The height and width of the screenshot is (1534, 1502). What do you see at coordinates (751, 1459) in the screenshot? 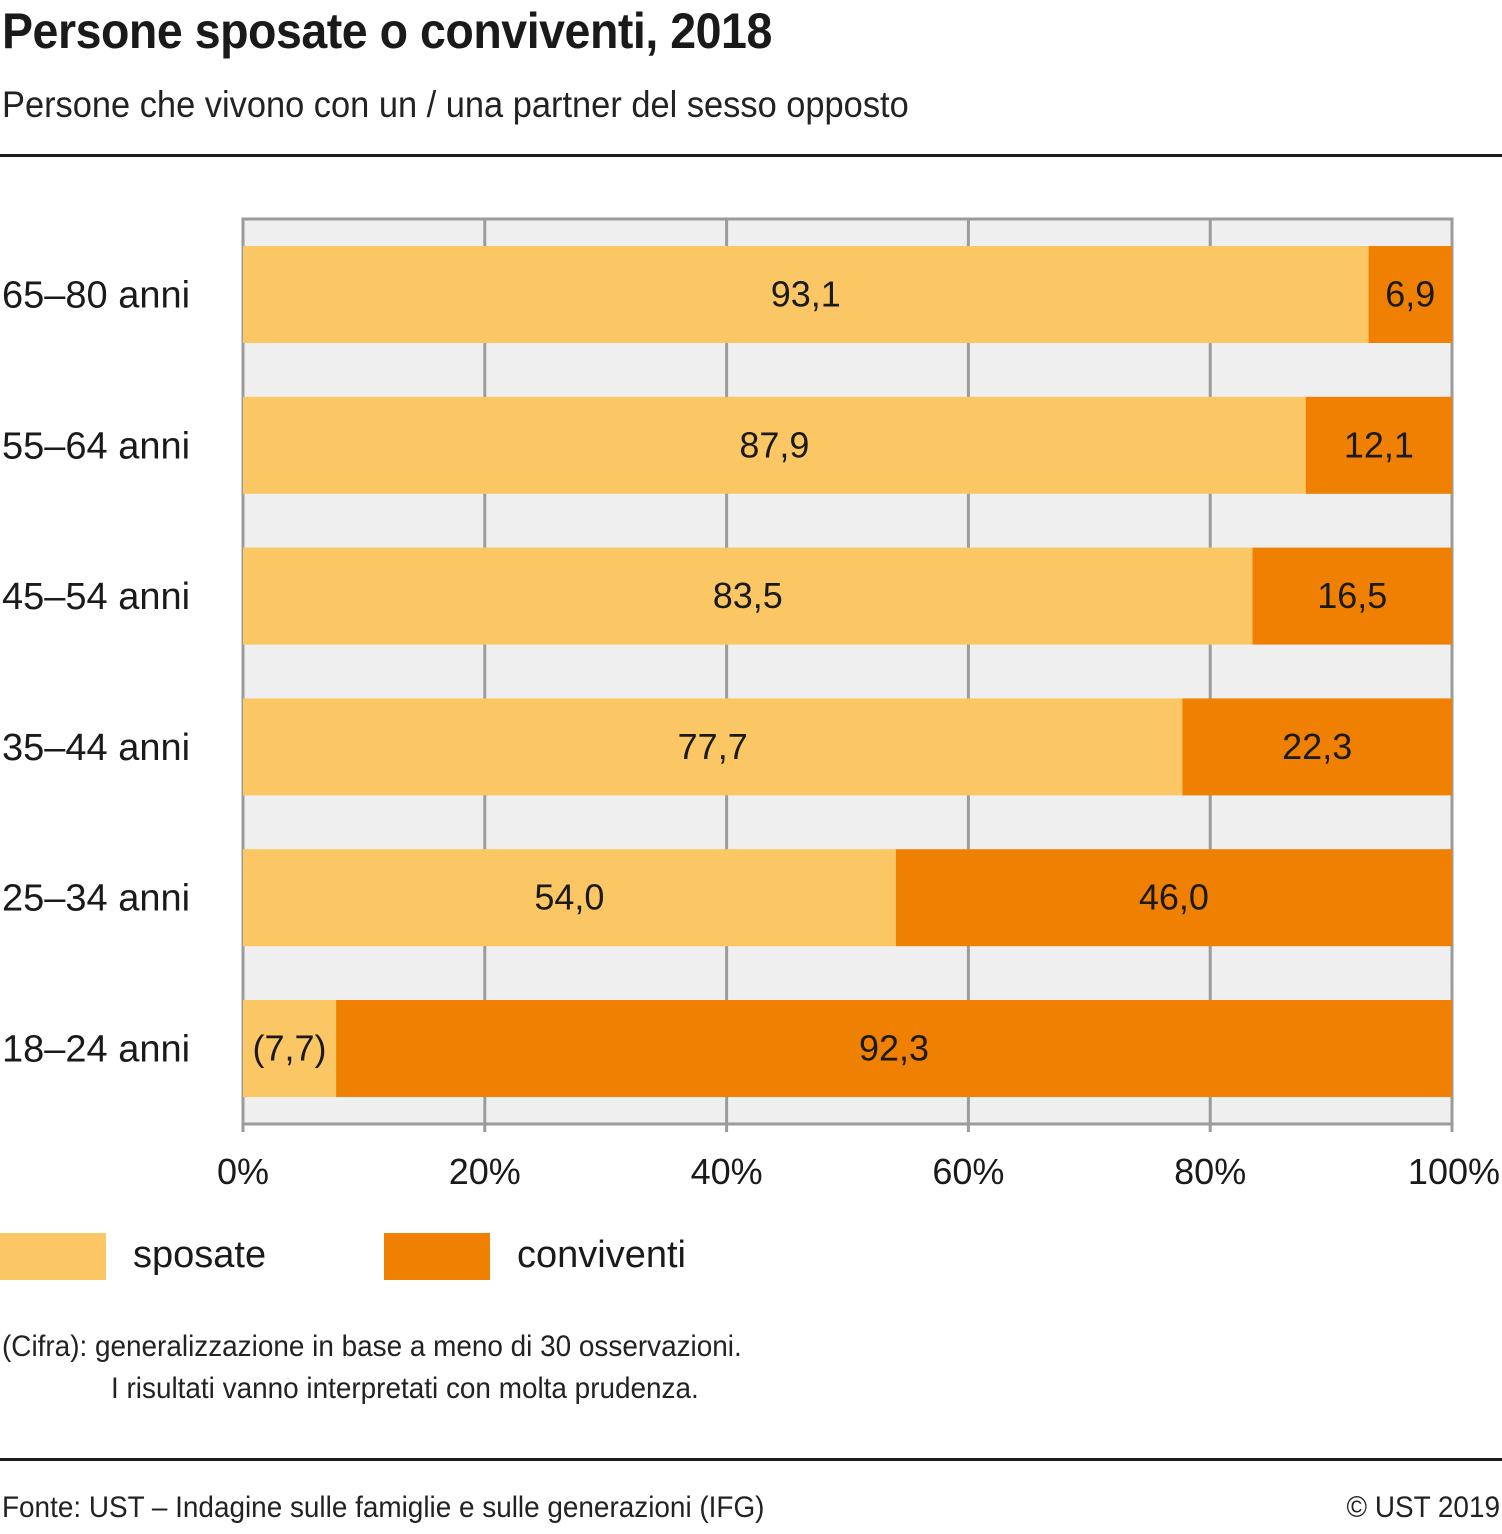
I see `footer-divider` at bounding box center [751, 1459].